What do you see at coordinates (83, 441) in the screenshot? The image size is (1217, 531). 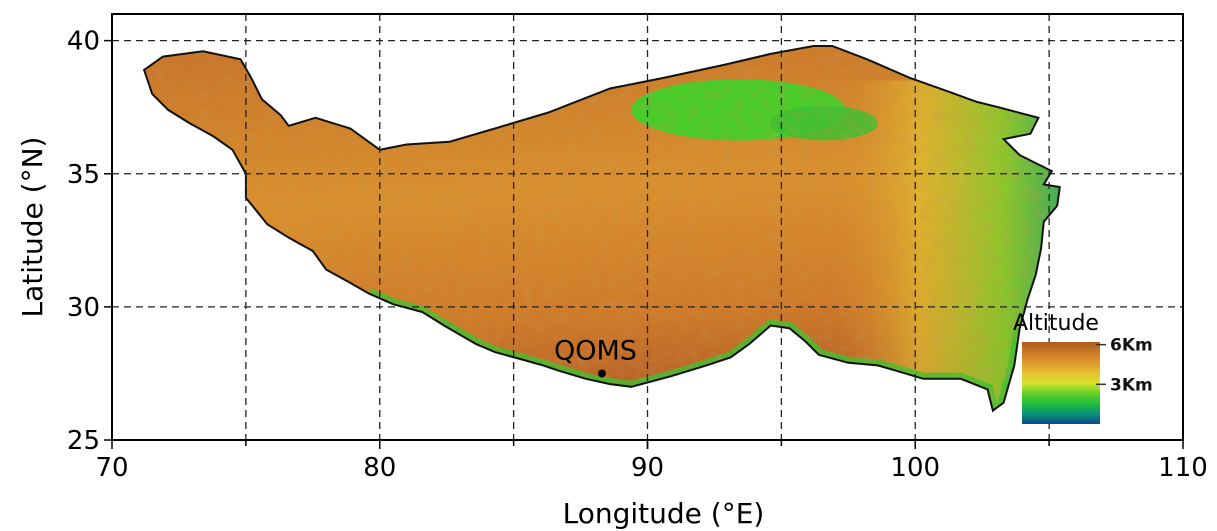 I see `y-tick-label: 25` at bounding box center [83, 441].